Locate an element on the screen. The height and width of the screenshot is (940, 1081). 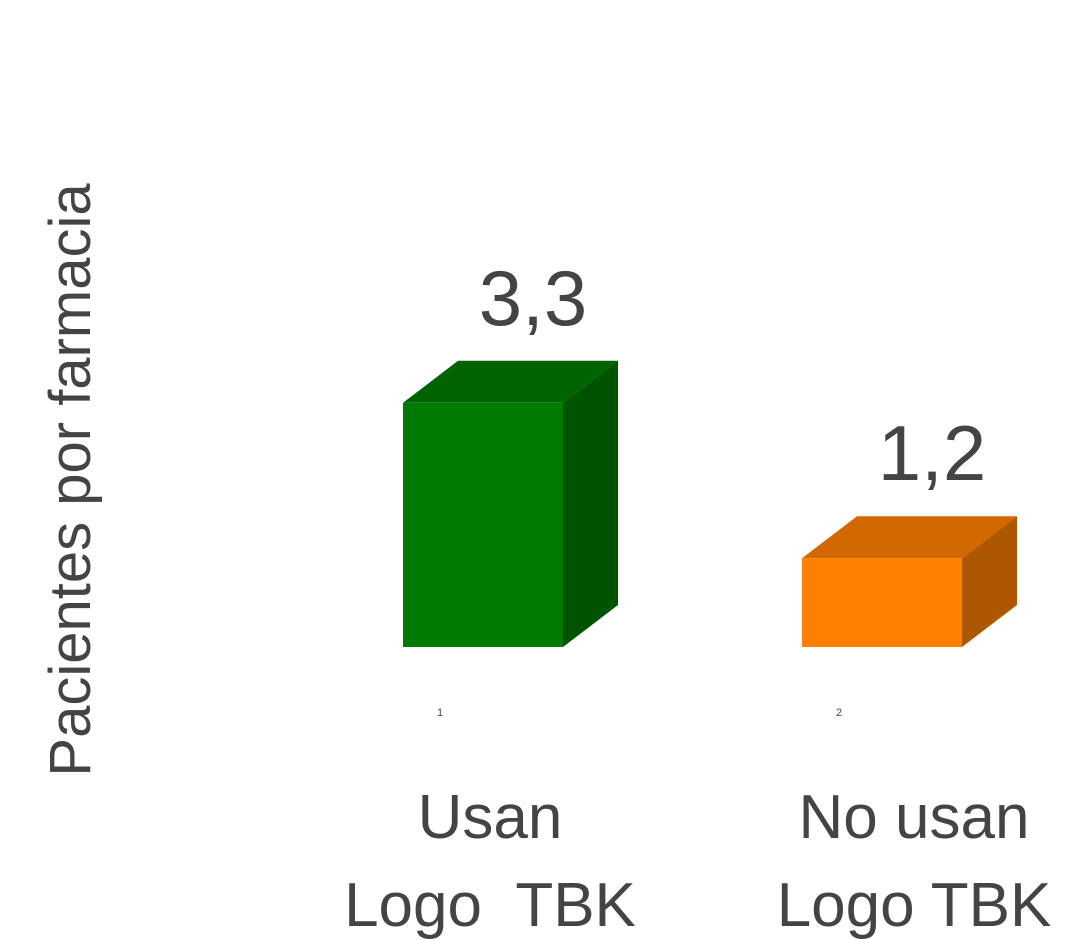
x-tick-label: 2 is located at coordinates (839, 713).